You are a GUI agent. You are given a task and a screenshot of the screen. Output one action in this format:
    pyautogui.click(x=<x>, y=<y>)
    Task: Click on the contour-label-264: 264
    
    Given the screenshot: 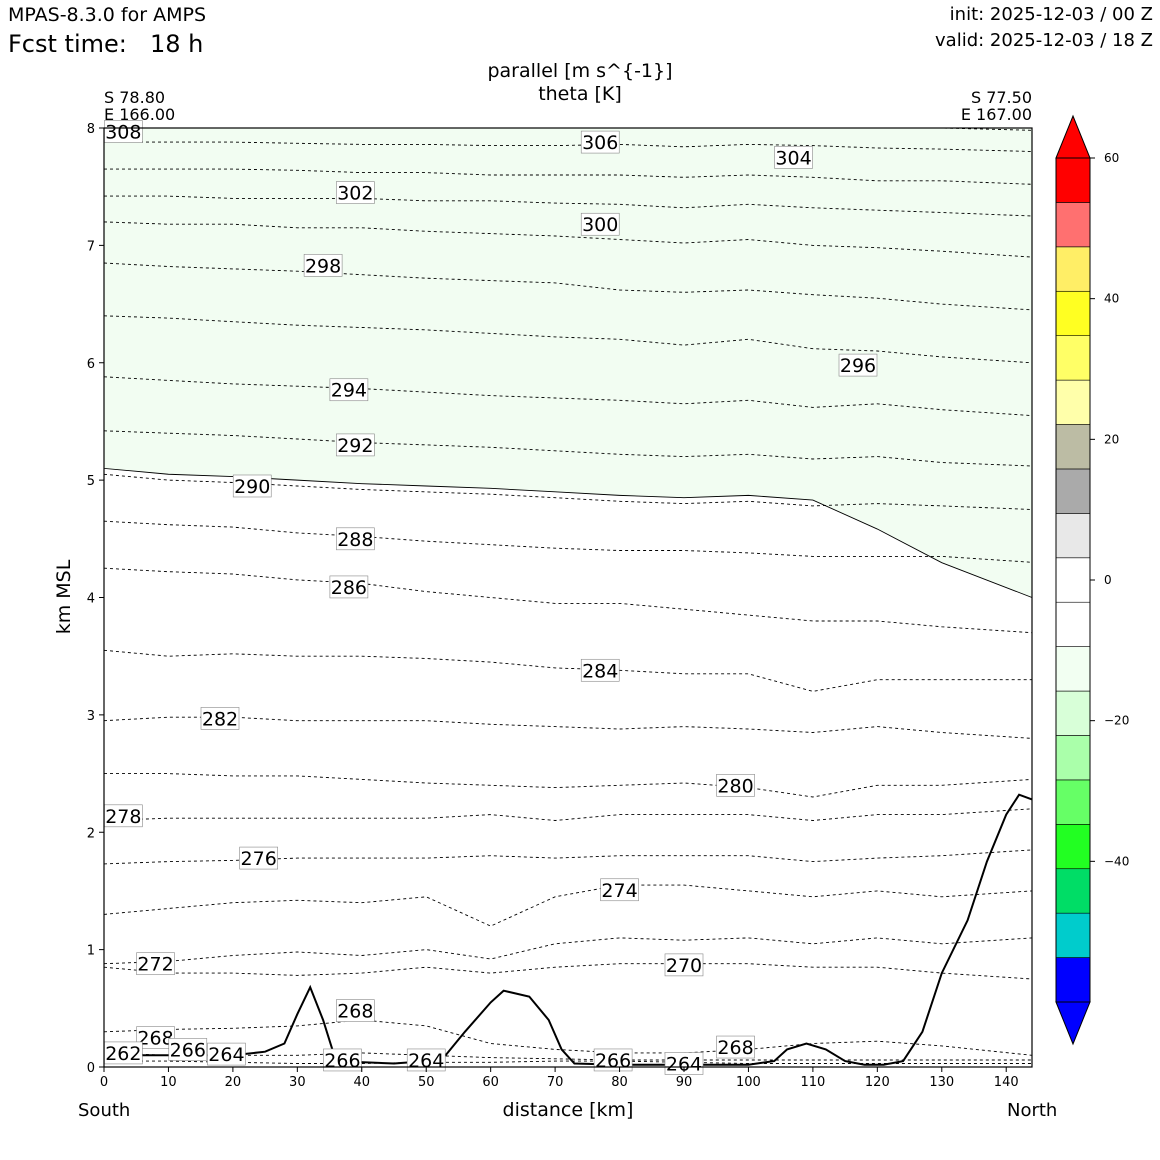 What is the action you would take?
    pyautogui.click(x=226, y=1055)
    